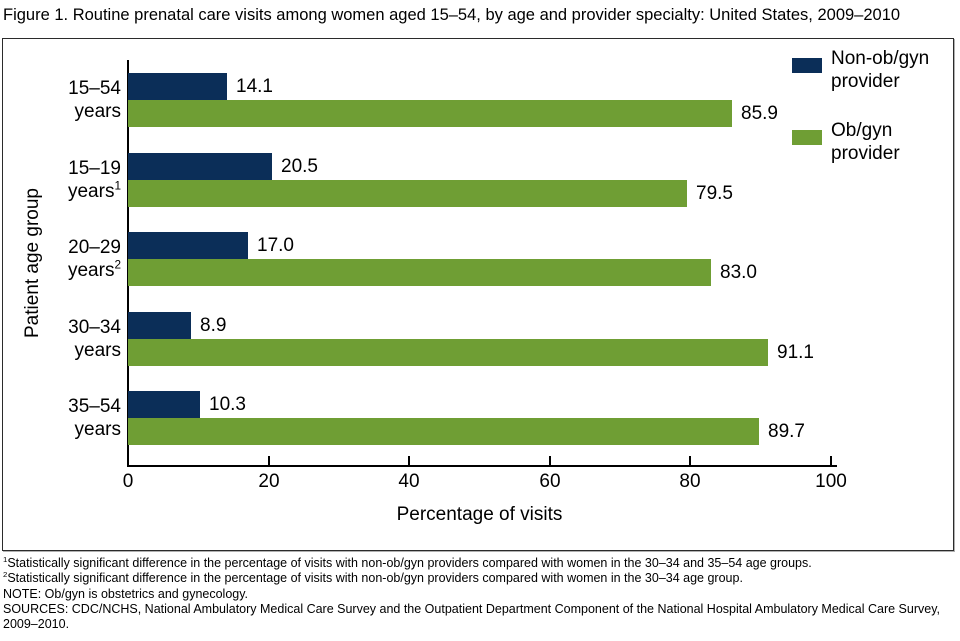 This screenshot has height=641, width=960. Describe the element at coordinates (880, 70) in the screenshot. I see `legend-label-non-obgyn: Non-ob/gyn provider` at that location.